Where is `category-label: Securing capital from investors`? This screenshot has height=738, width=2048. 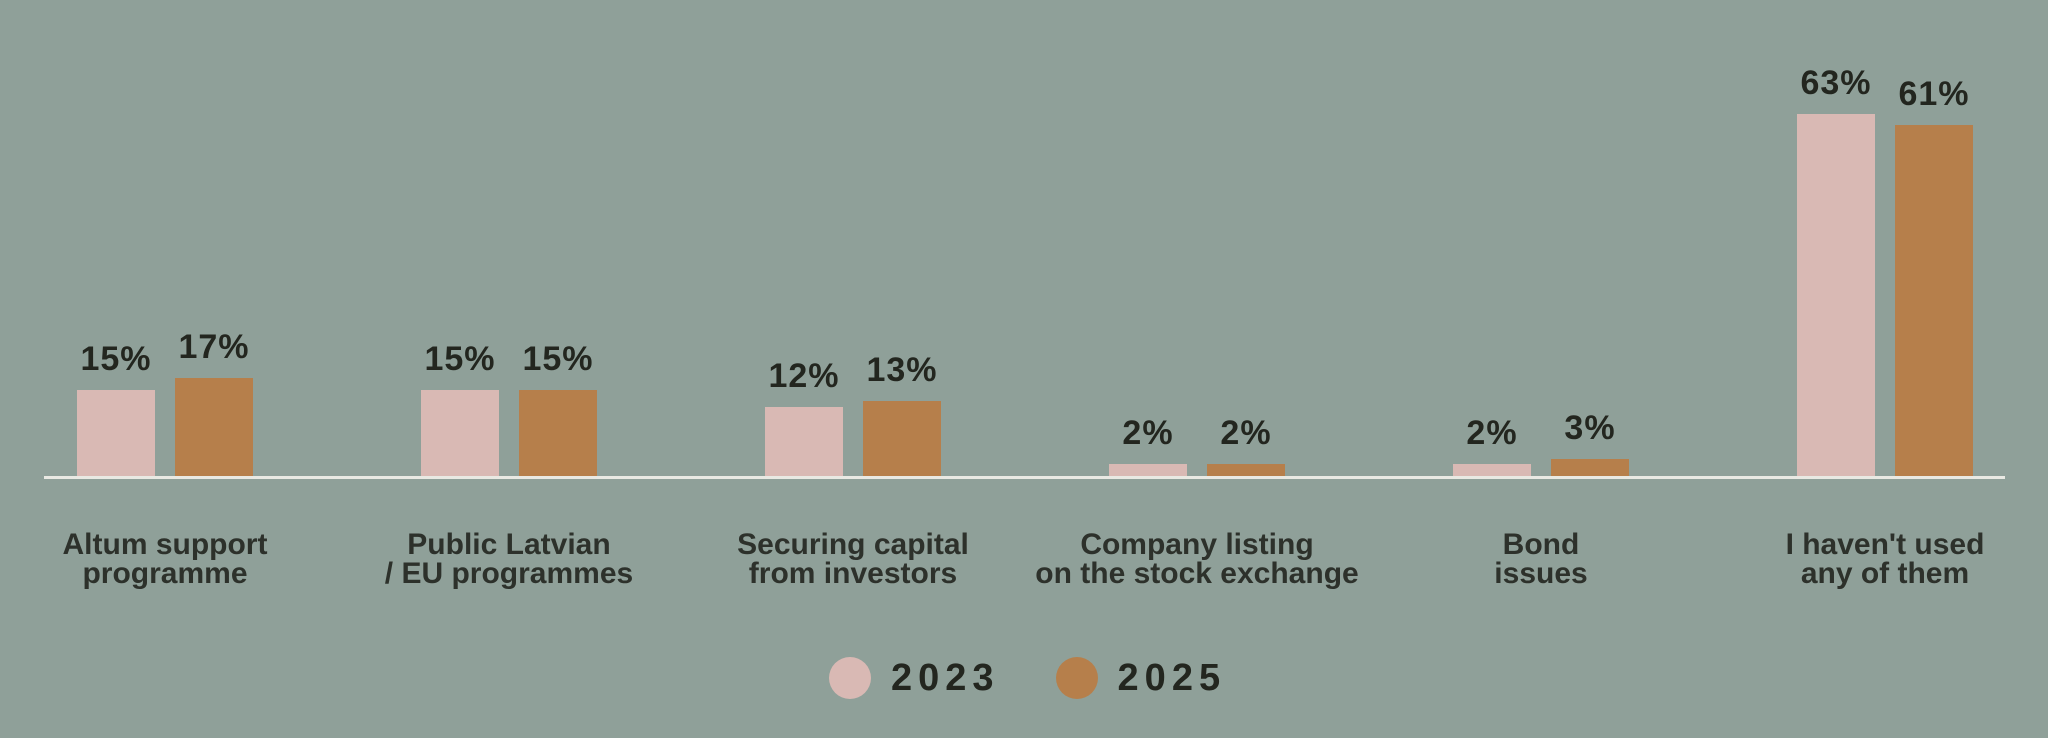 category-label: Securing capital from investors is located at coordinates (853, 559).